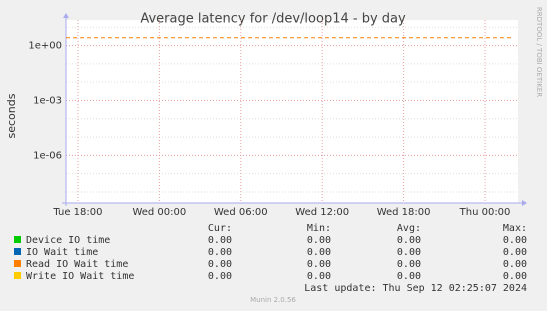 The height and width of the screenshot is (311, 547). I want to click on legend-entry: Write IO Wait time, so click(80, 276).